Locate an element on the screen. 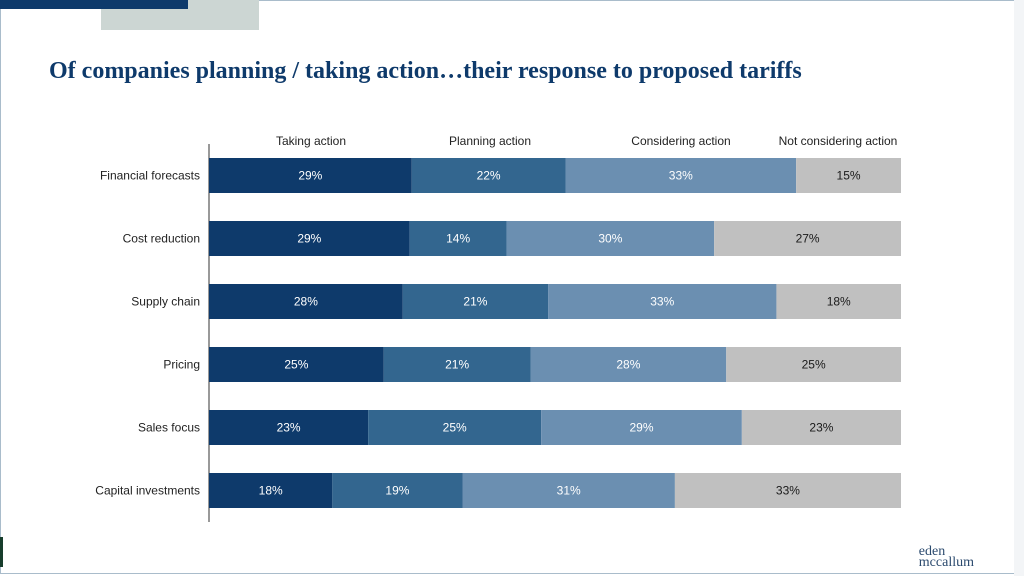  data-label-supply-chain-considering-action: 33% is located at coordinates (662, 302).